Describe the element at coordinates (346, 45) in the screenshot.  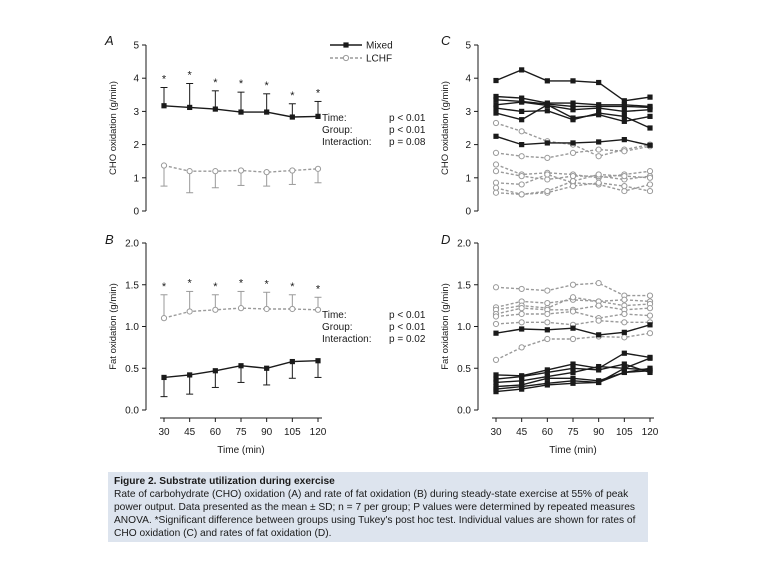
I see `legend-marker` at that location.